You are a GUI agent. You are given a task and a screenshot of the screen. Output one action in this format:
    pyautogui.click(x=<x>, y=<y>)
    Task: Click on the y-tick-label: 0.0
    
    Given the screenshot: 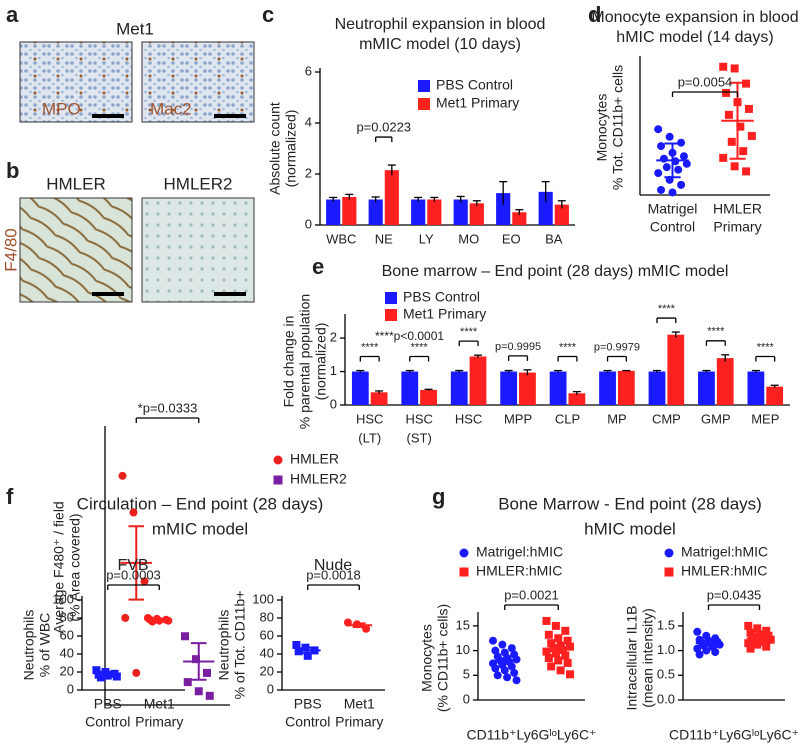 What is the action you would take?
    pyautogui.click(x=666, y=698)
    